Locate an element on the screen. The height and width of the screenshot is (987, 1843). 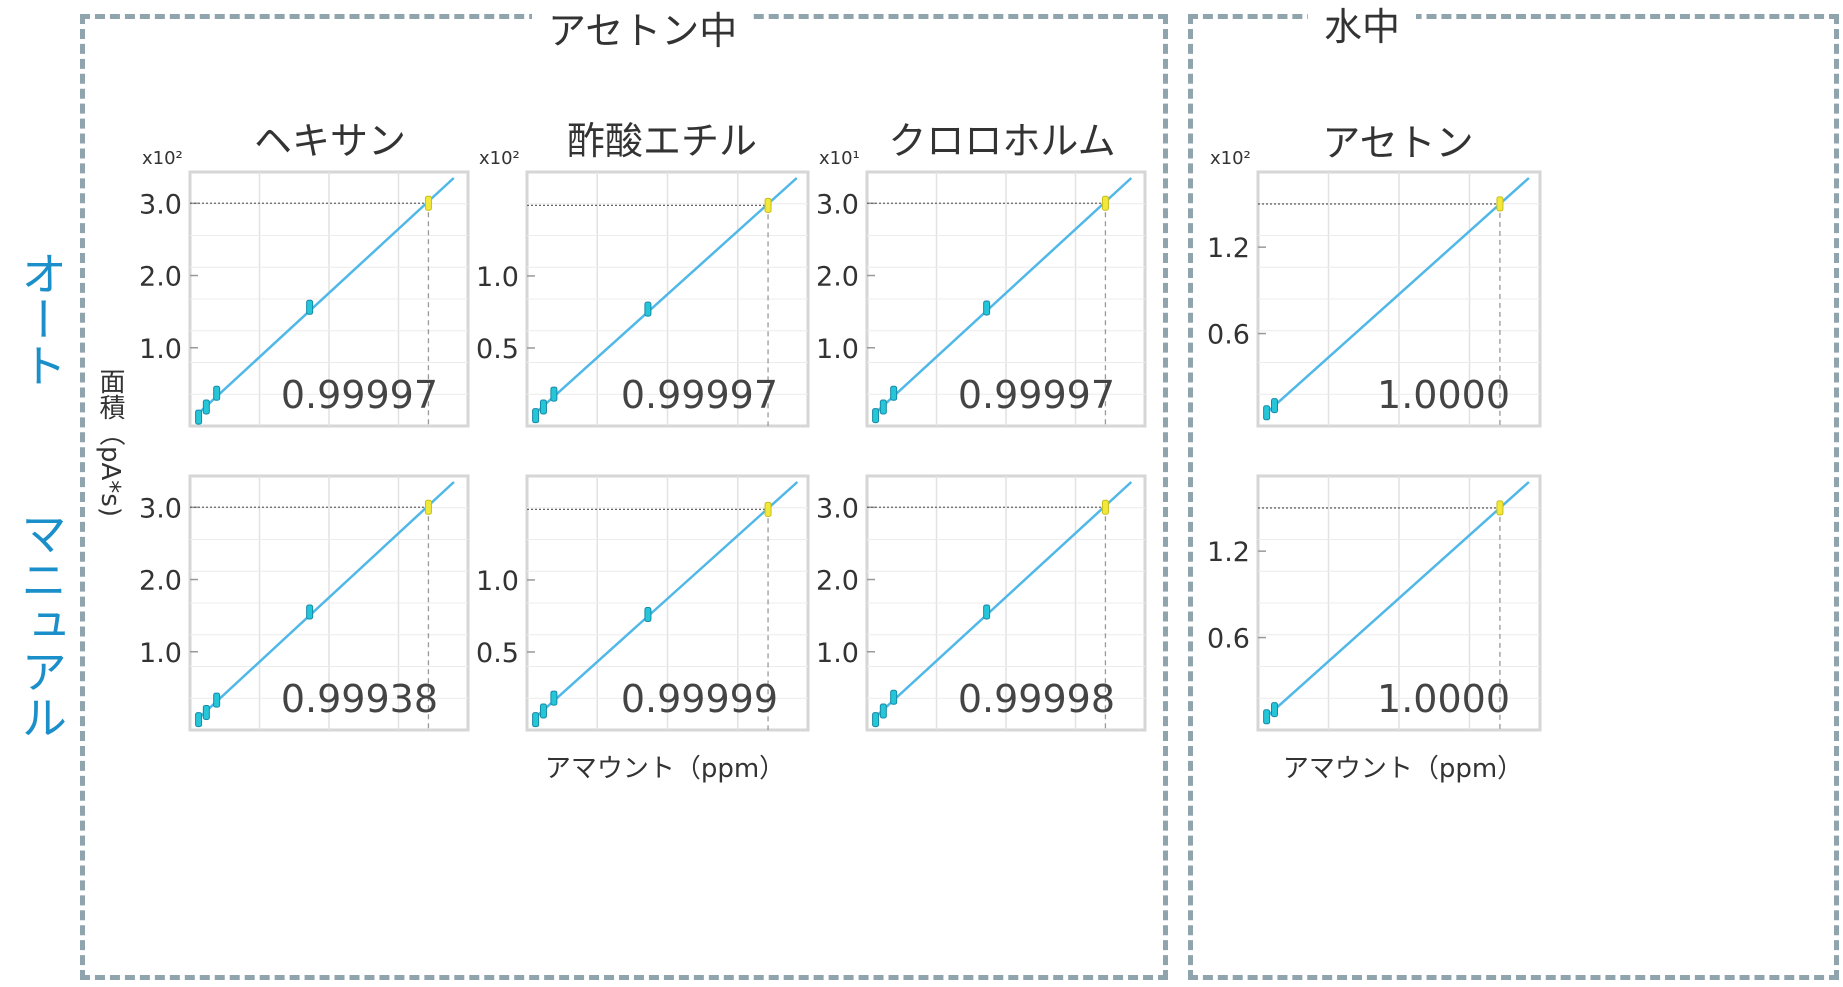
y-axis-title: 面積（pA*s) is located at coordinates (110, 442).